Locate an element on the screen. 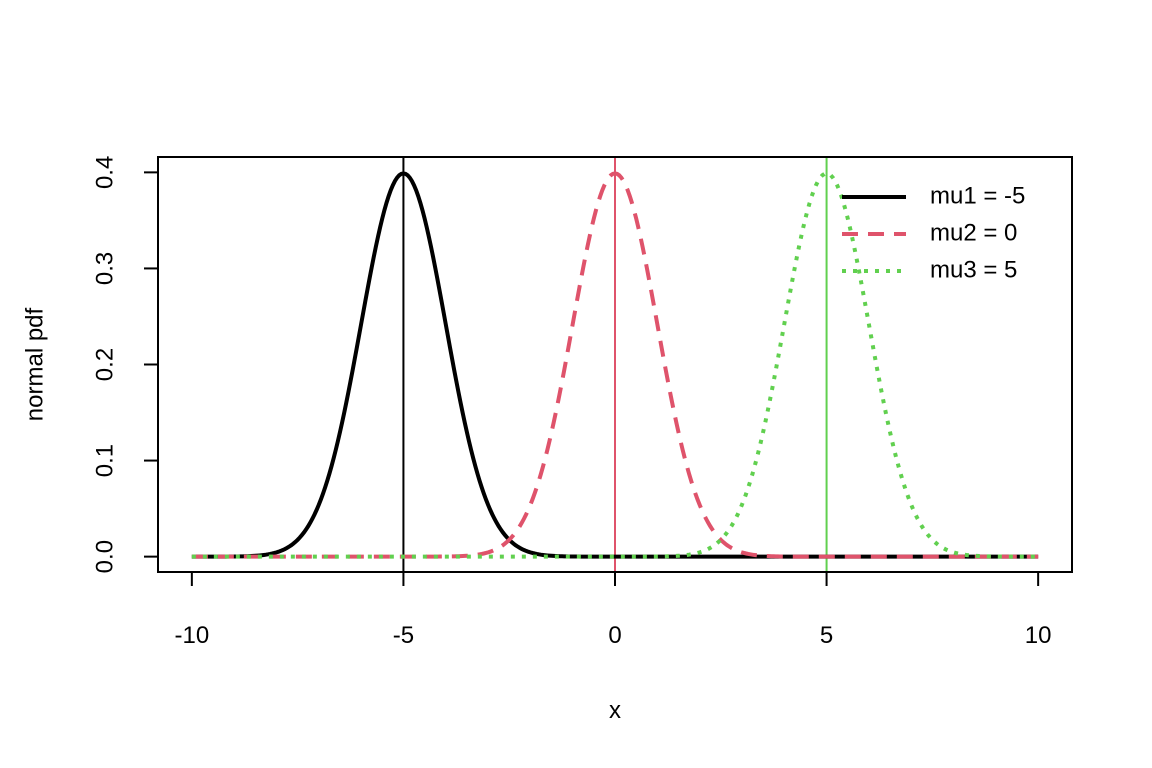 Image resolution: width=1152 pixels, height=768 pixels. x-tick-label: -5 is located at coordinates (403, 635).